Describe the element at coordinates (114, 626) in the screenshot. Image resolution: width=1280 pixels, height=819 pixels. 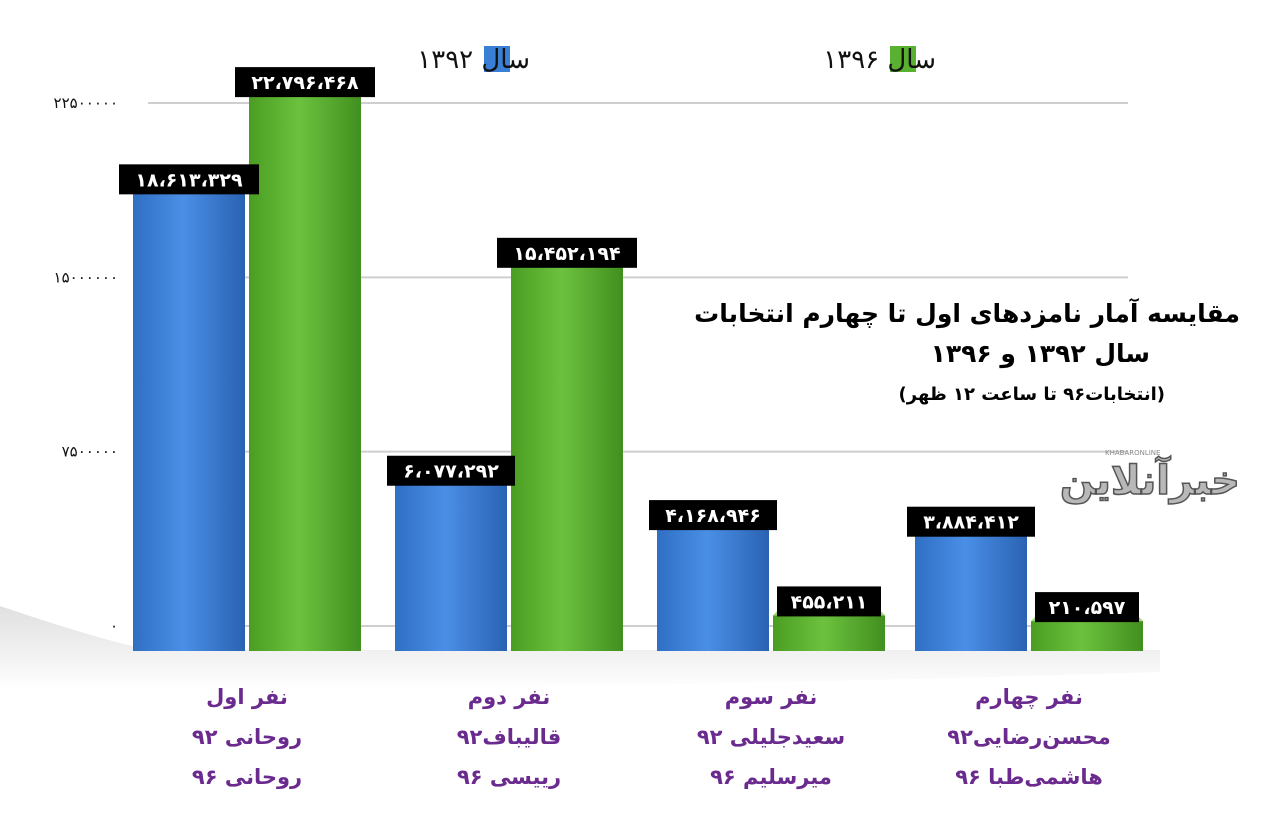
I see `y-tick-label: ۰` at that location.